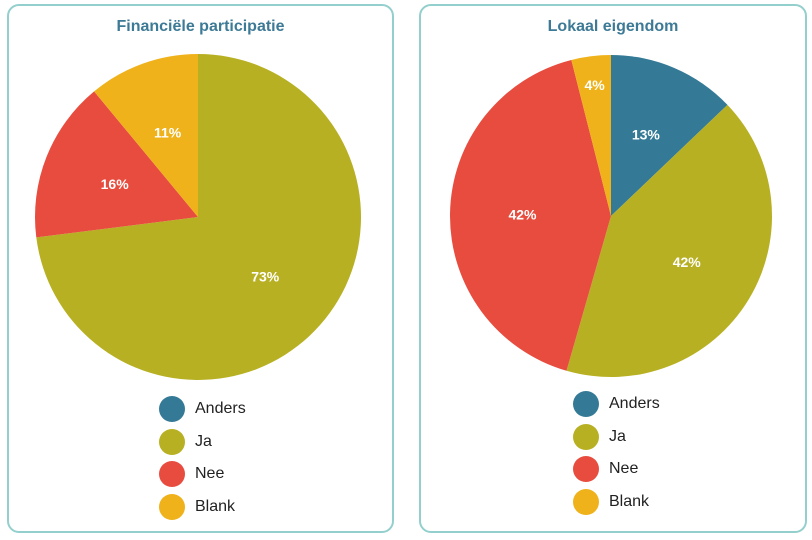 This screenshot has height=540, width=812. Describe the element at coordinates (669, 240) in the screenshot. I see `pie-slice-ja` at that location.